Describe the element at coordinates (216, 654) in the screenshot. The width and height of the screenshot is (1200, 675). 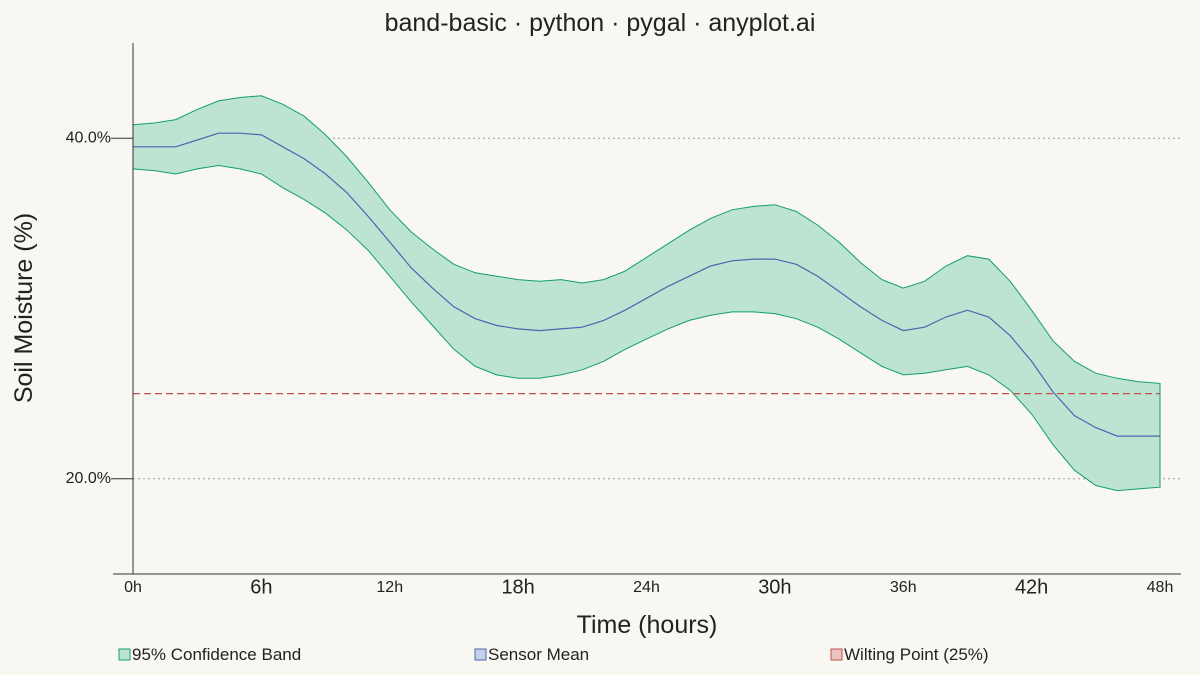
I see `legend-label: 95% Confidence Band` at that location.